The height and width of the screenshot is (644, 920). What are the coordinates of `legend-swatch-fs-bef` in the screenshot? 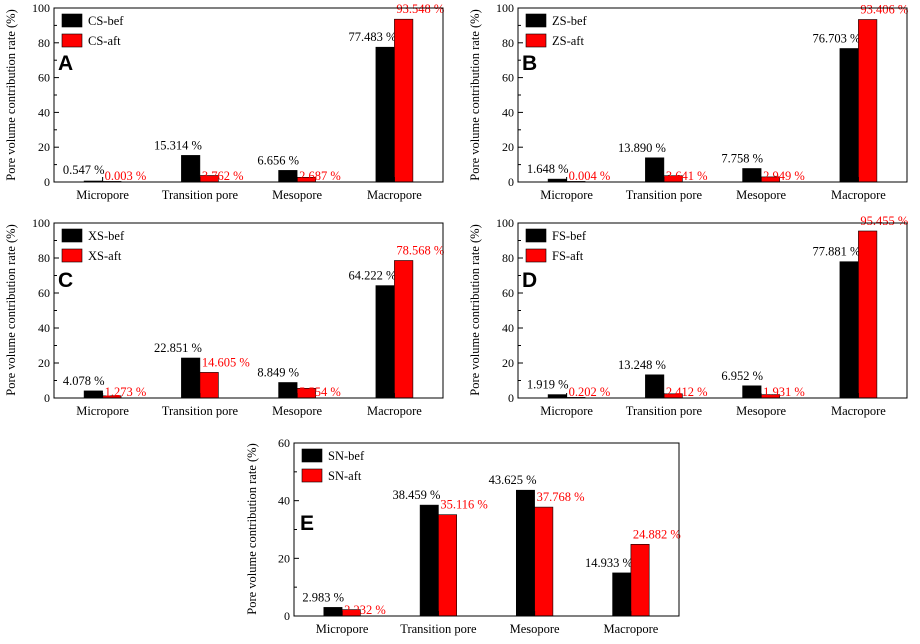 It's located at (536, 235).